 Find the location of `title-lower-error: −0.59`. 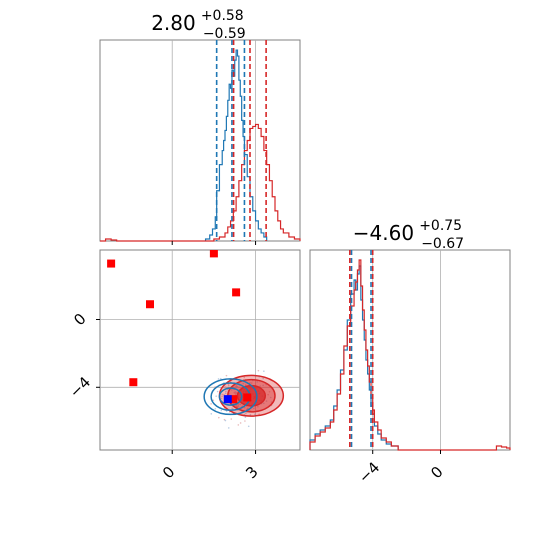

title-lower-error: −0.59 is located at coordinates (224, 34).